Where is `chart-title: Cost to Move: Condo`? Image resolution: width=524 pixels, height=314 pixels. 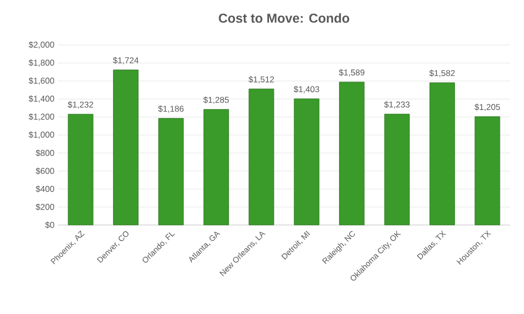
chart-title: Cost to Move: Condo is located at coordinates (284, 18).